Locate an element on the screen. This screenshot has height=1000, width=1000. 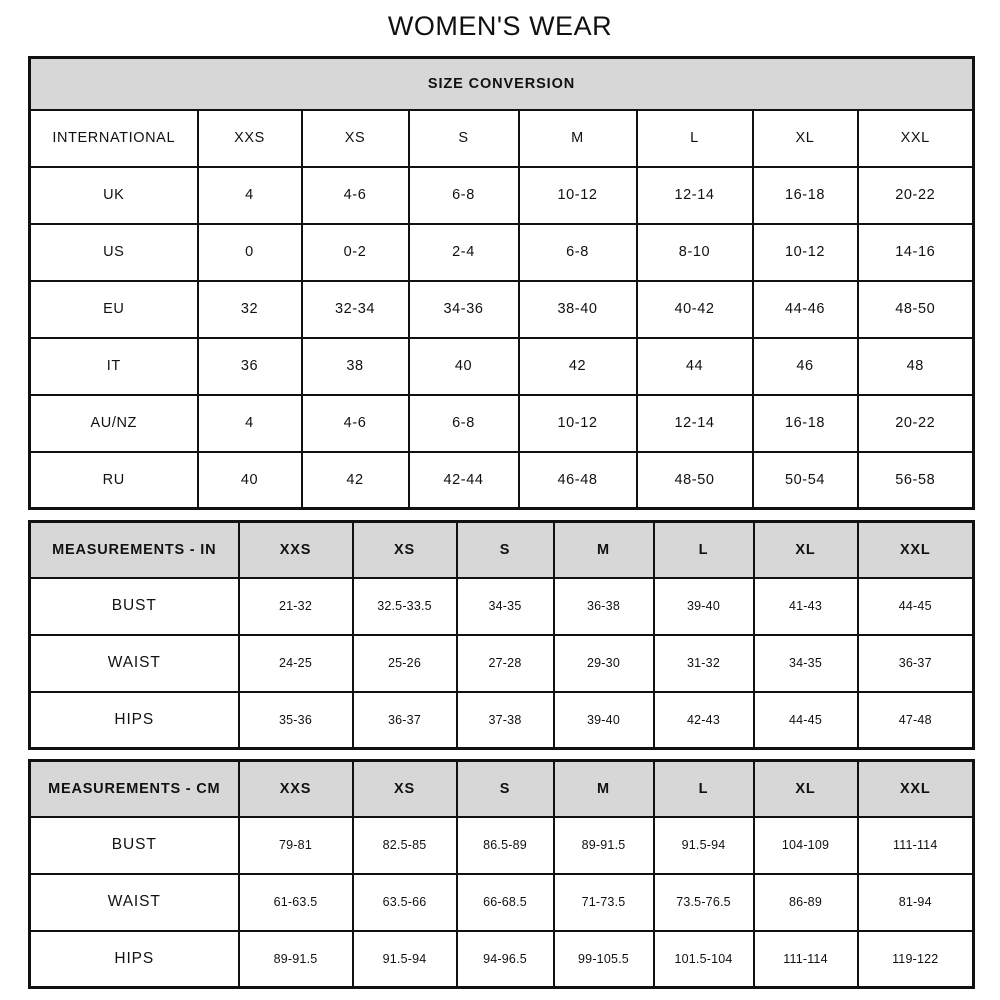
cell-value: 44 is located at coordinates (694, 366).